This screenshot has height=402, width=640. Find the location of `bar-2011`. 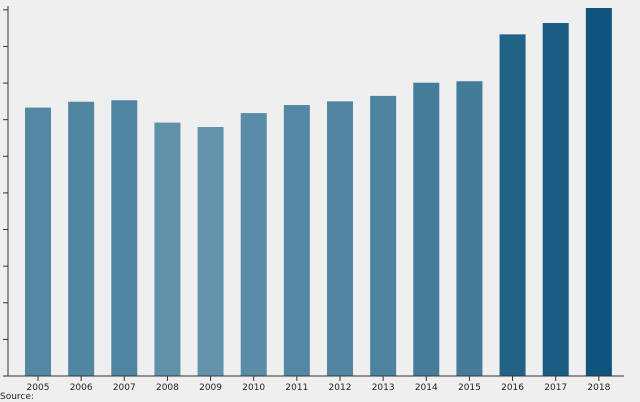

bar-2011 is located at coordinates (296, 240).